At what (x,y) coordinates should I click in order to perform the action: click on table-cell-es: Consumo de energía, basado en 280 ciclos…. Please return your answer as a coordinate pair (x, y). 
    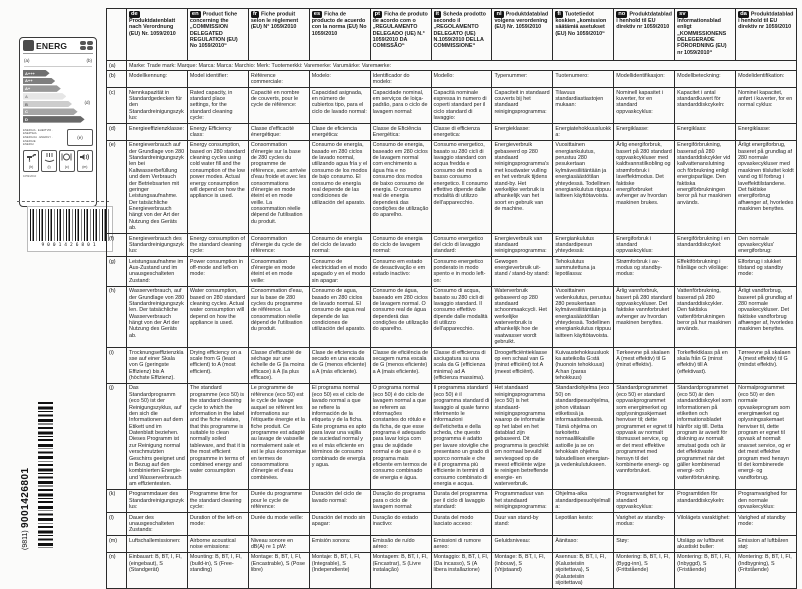
    Looking at the image, I should click on (339, 187).